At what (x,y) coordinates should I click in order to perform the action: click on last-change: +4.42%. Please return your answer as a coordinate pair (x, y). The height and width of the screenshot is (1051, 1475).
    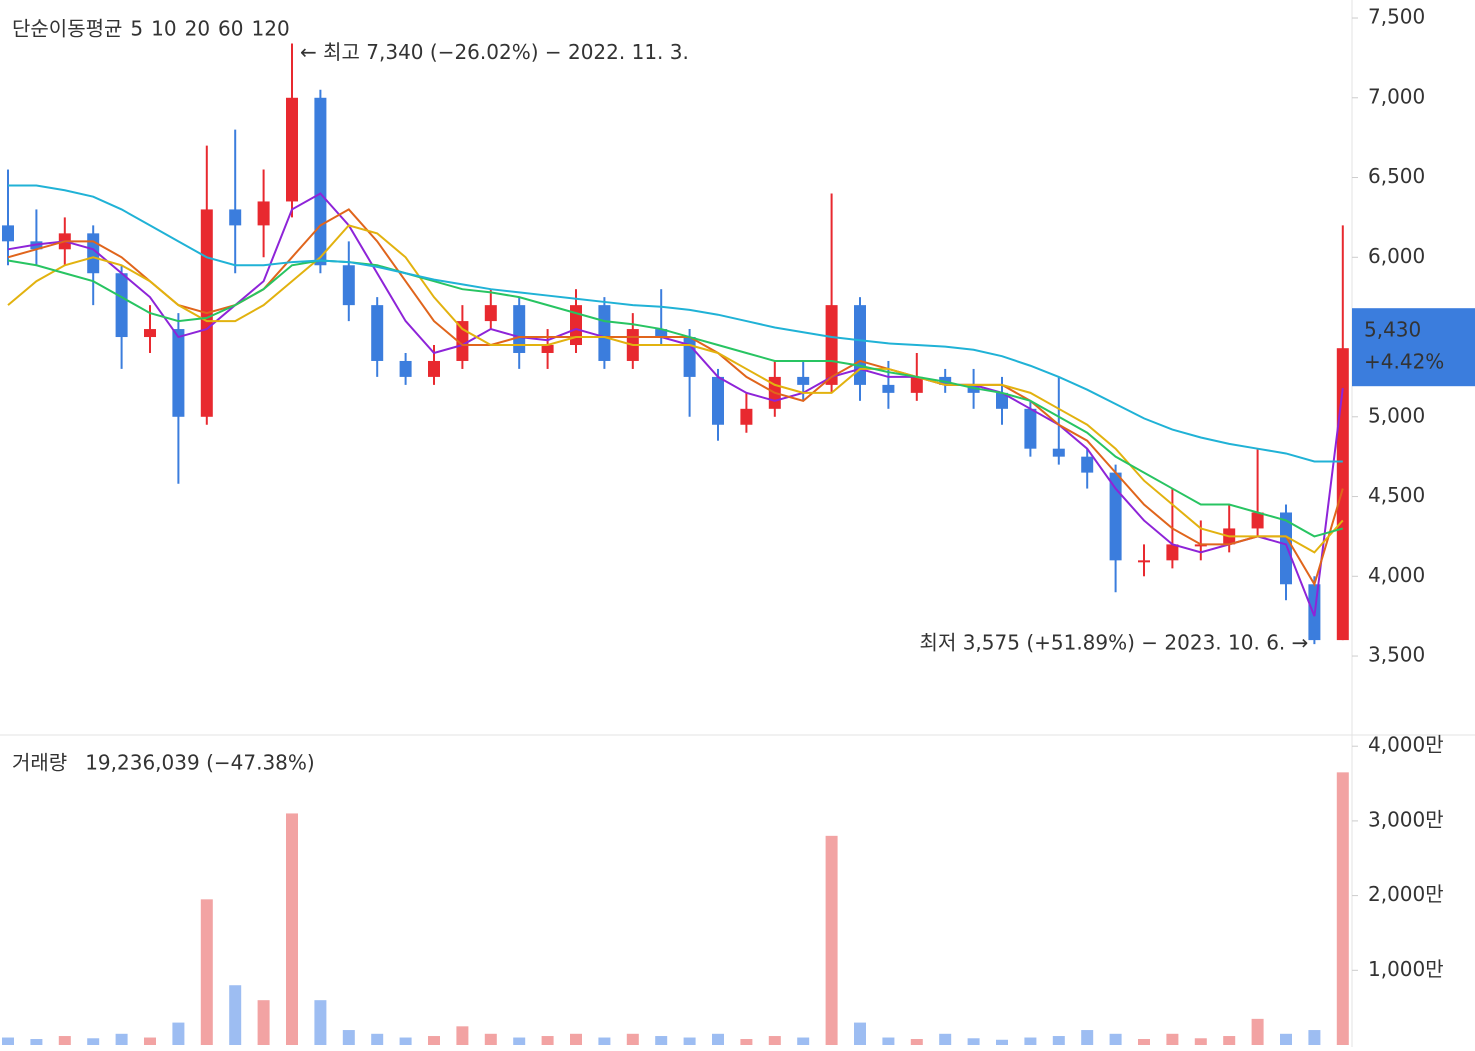
    Looking at the image, I should click on (1404, 362).